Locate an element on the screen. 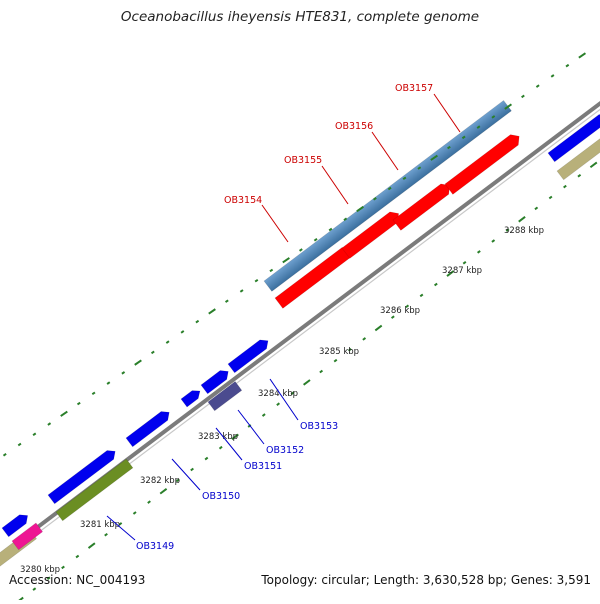 Image resolution: width=600 pixels, height=604 pixels. gene-label-group: OB3153 is located at coordinates (303, 405).